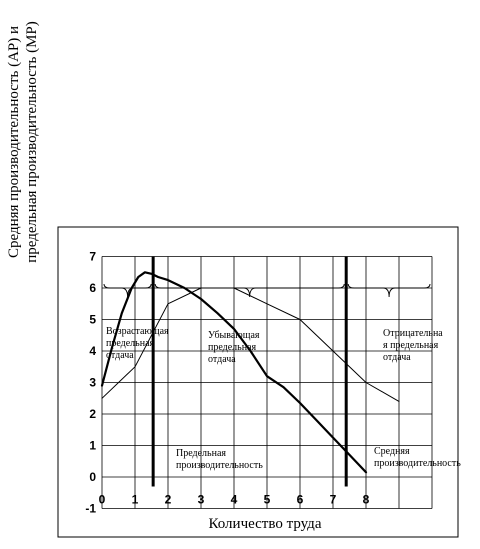 The width and height of the screenshot is (480, 549). I want to click on zone-label-negative-3: отдача, so click(397, 357).